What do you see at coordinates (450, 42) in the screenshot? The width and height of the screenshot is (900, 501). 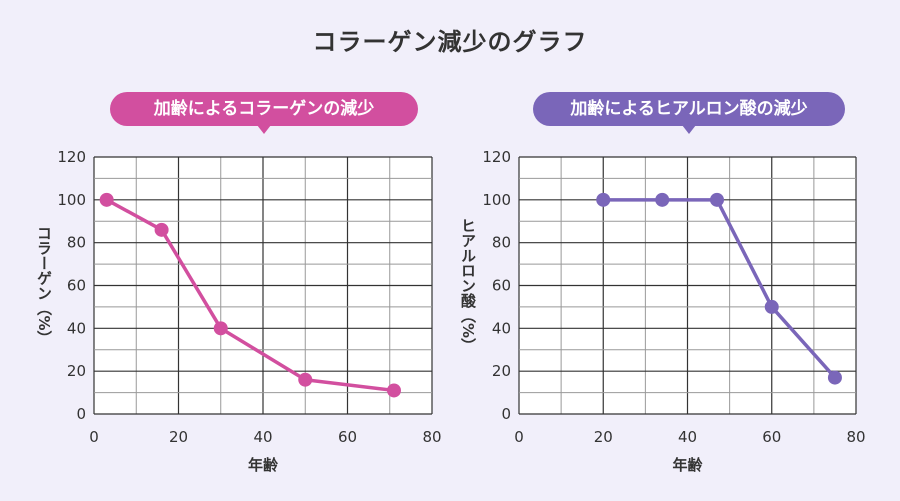 I see `page-title: コラーゲン減少のグラフ` at bounding box center [450, 42].